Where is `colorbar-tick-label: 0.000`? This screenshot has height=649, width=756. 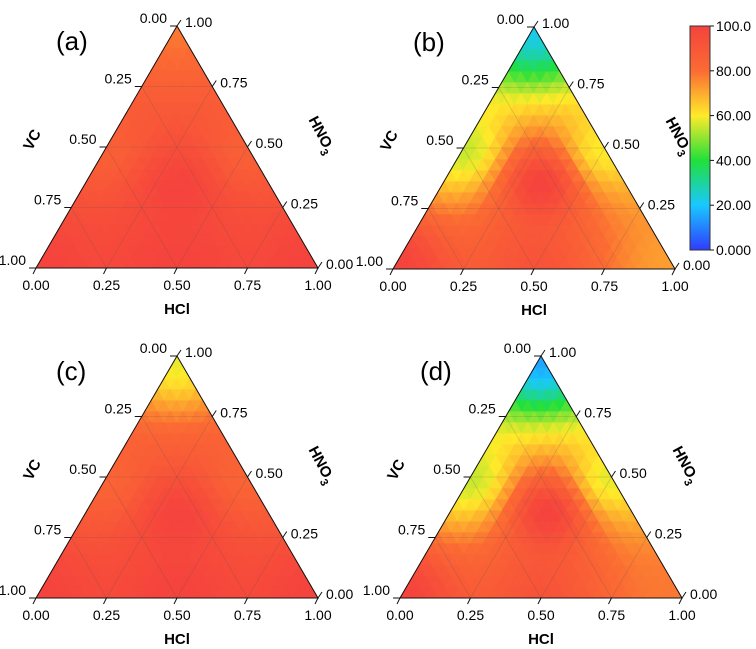 colorbar-tick-label: 0.000 is located at coordinates (733, 250).